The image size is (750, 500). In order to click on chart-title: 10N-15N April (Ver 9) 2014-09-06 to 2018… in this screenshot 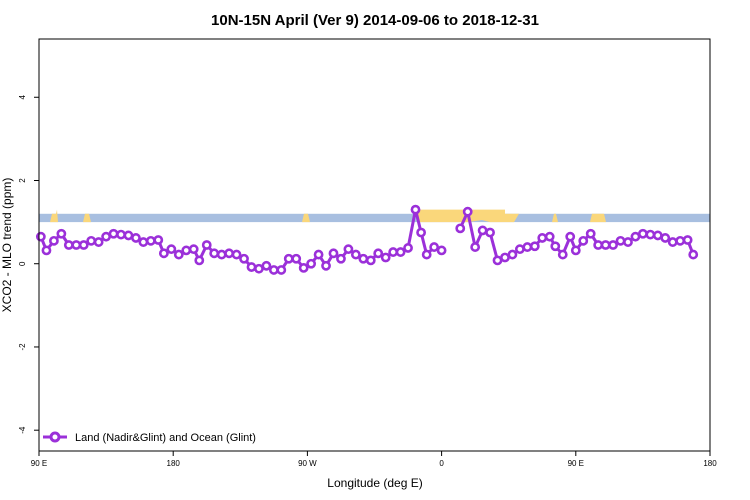, I will do `click(375, 20)`.